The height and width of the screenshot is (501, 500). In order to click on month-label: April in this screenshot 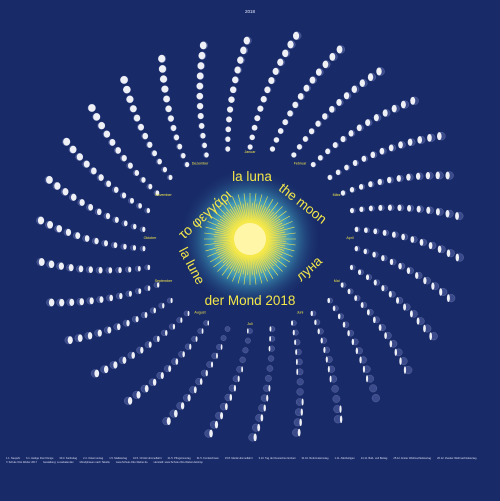, I will do `click(349, 238)`.